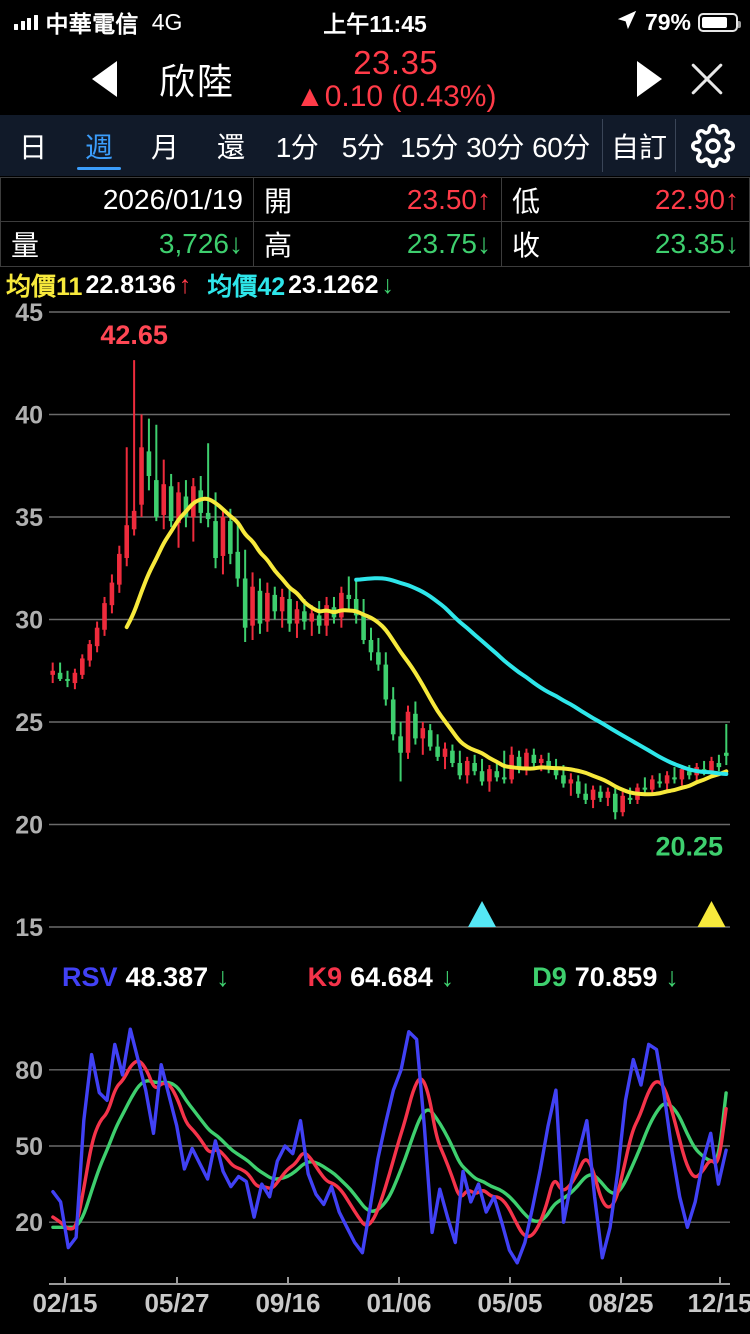  Describe the element at coordinates (391, 976) in the screenshot. I see `kd-legend-value: 64.684` at that location.